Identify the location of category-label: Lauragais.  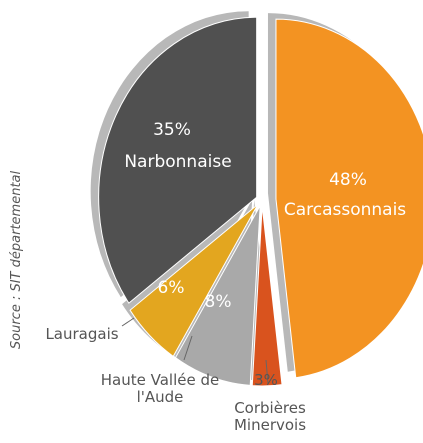
(82, 334).